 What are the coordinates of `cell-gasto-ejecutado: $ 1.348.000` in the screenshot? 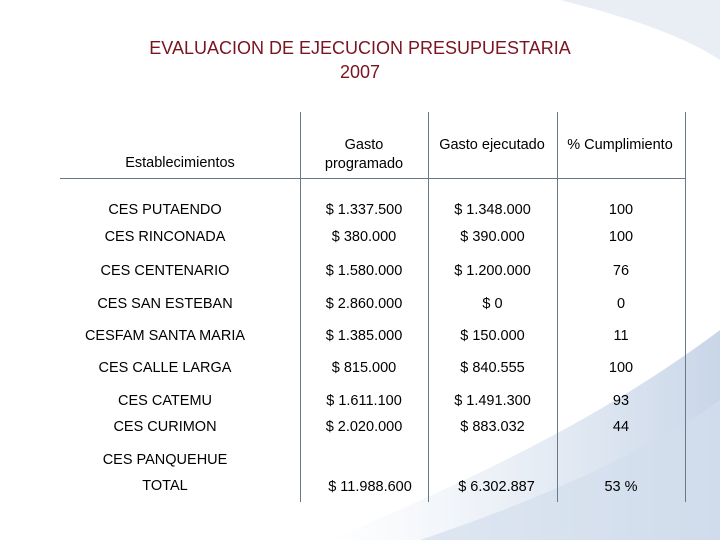 It's located at (492, 210).